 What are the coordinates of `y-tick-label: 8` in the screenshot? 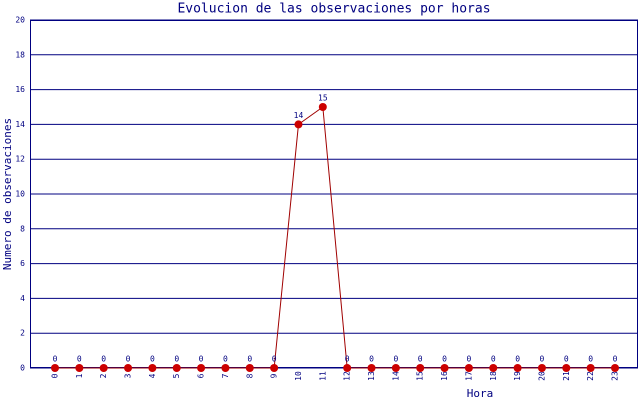 It's located at (22, 228).